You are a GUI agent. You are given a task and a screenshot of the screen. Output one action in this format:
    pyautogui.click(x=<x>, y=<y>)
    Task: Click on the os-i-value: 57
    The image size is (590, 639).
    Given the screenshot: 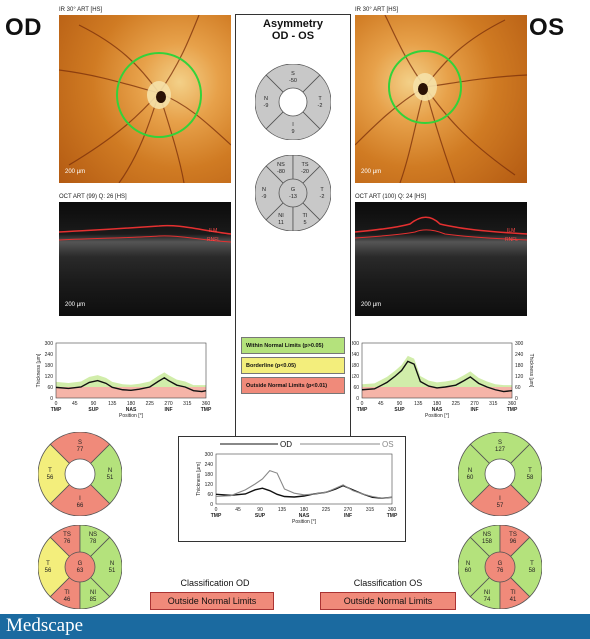 What is the action you would take?
    pyautogui.click(x=500, y=506)
    